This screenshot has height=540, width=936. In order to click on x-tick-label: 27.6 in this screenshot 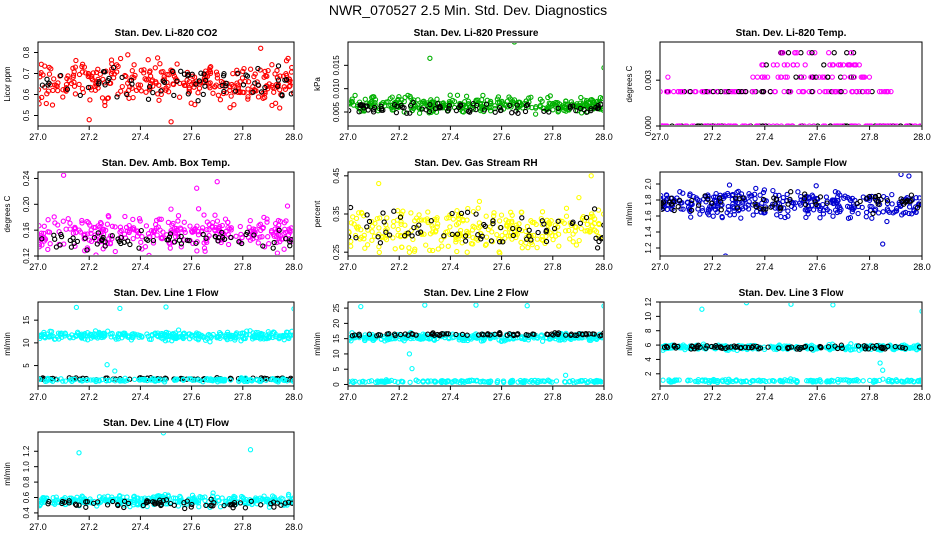, I will do `click(192, 137)`.